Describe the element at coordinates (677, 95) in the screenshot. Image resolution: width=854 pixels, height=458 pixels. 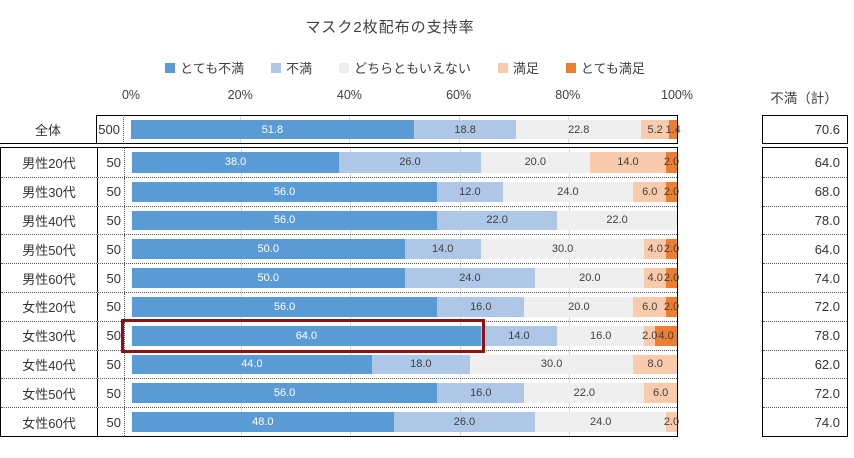
I see `x-axis-tick: 100%` at that location.